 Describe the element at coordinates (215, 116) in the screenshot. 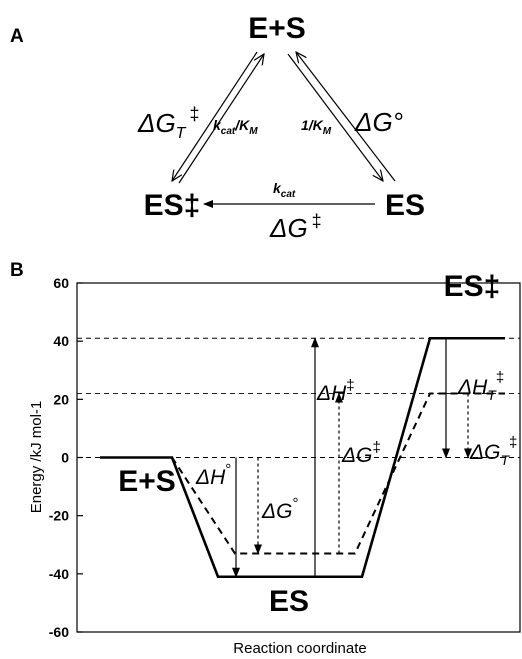

I see `arrow-es-to-esdd` at that location.